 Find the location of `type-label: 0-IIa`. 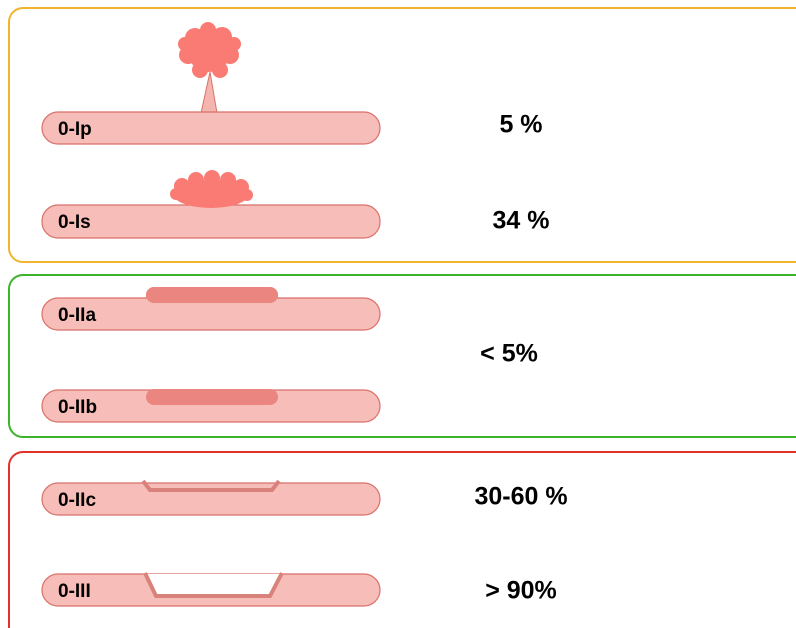

type-label: 0-IIa is located at coordinates (77, 315).